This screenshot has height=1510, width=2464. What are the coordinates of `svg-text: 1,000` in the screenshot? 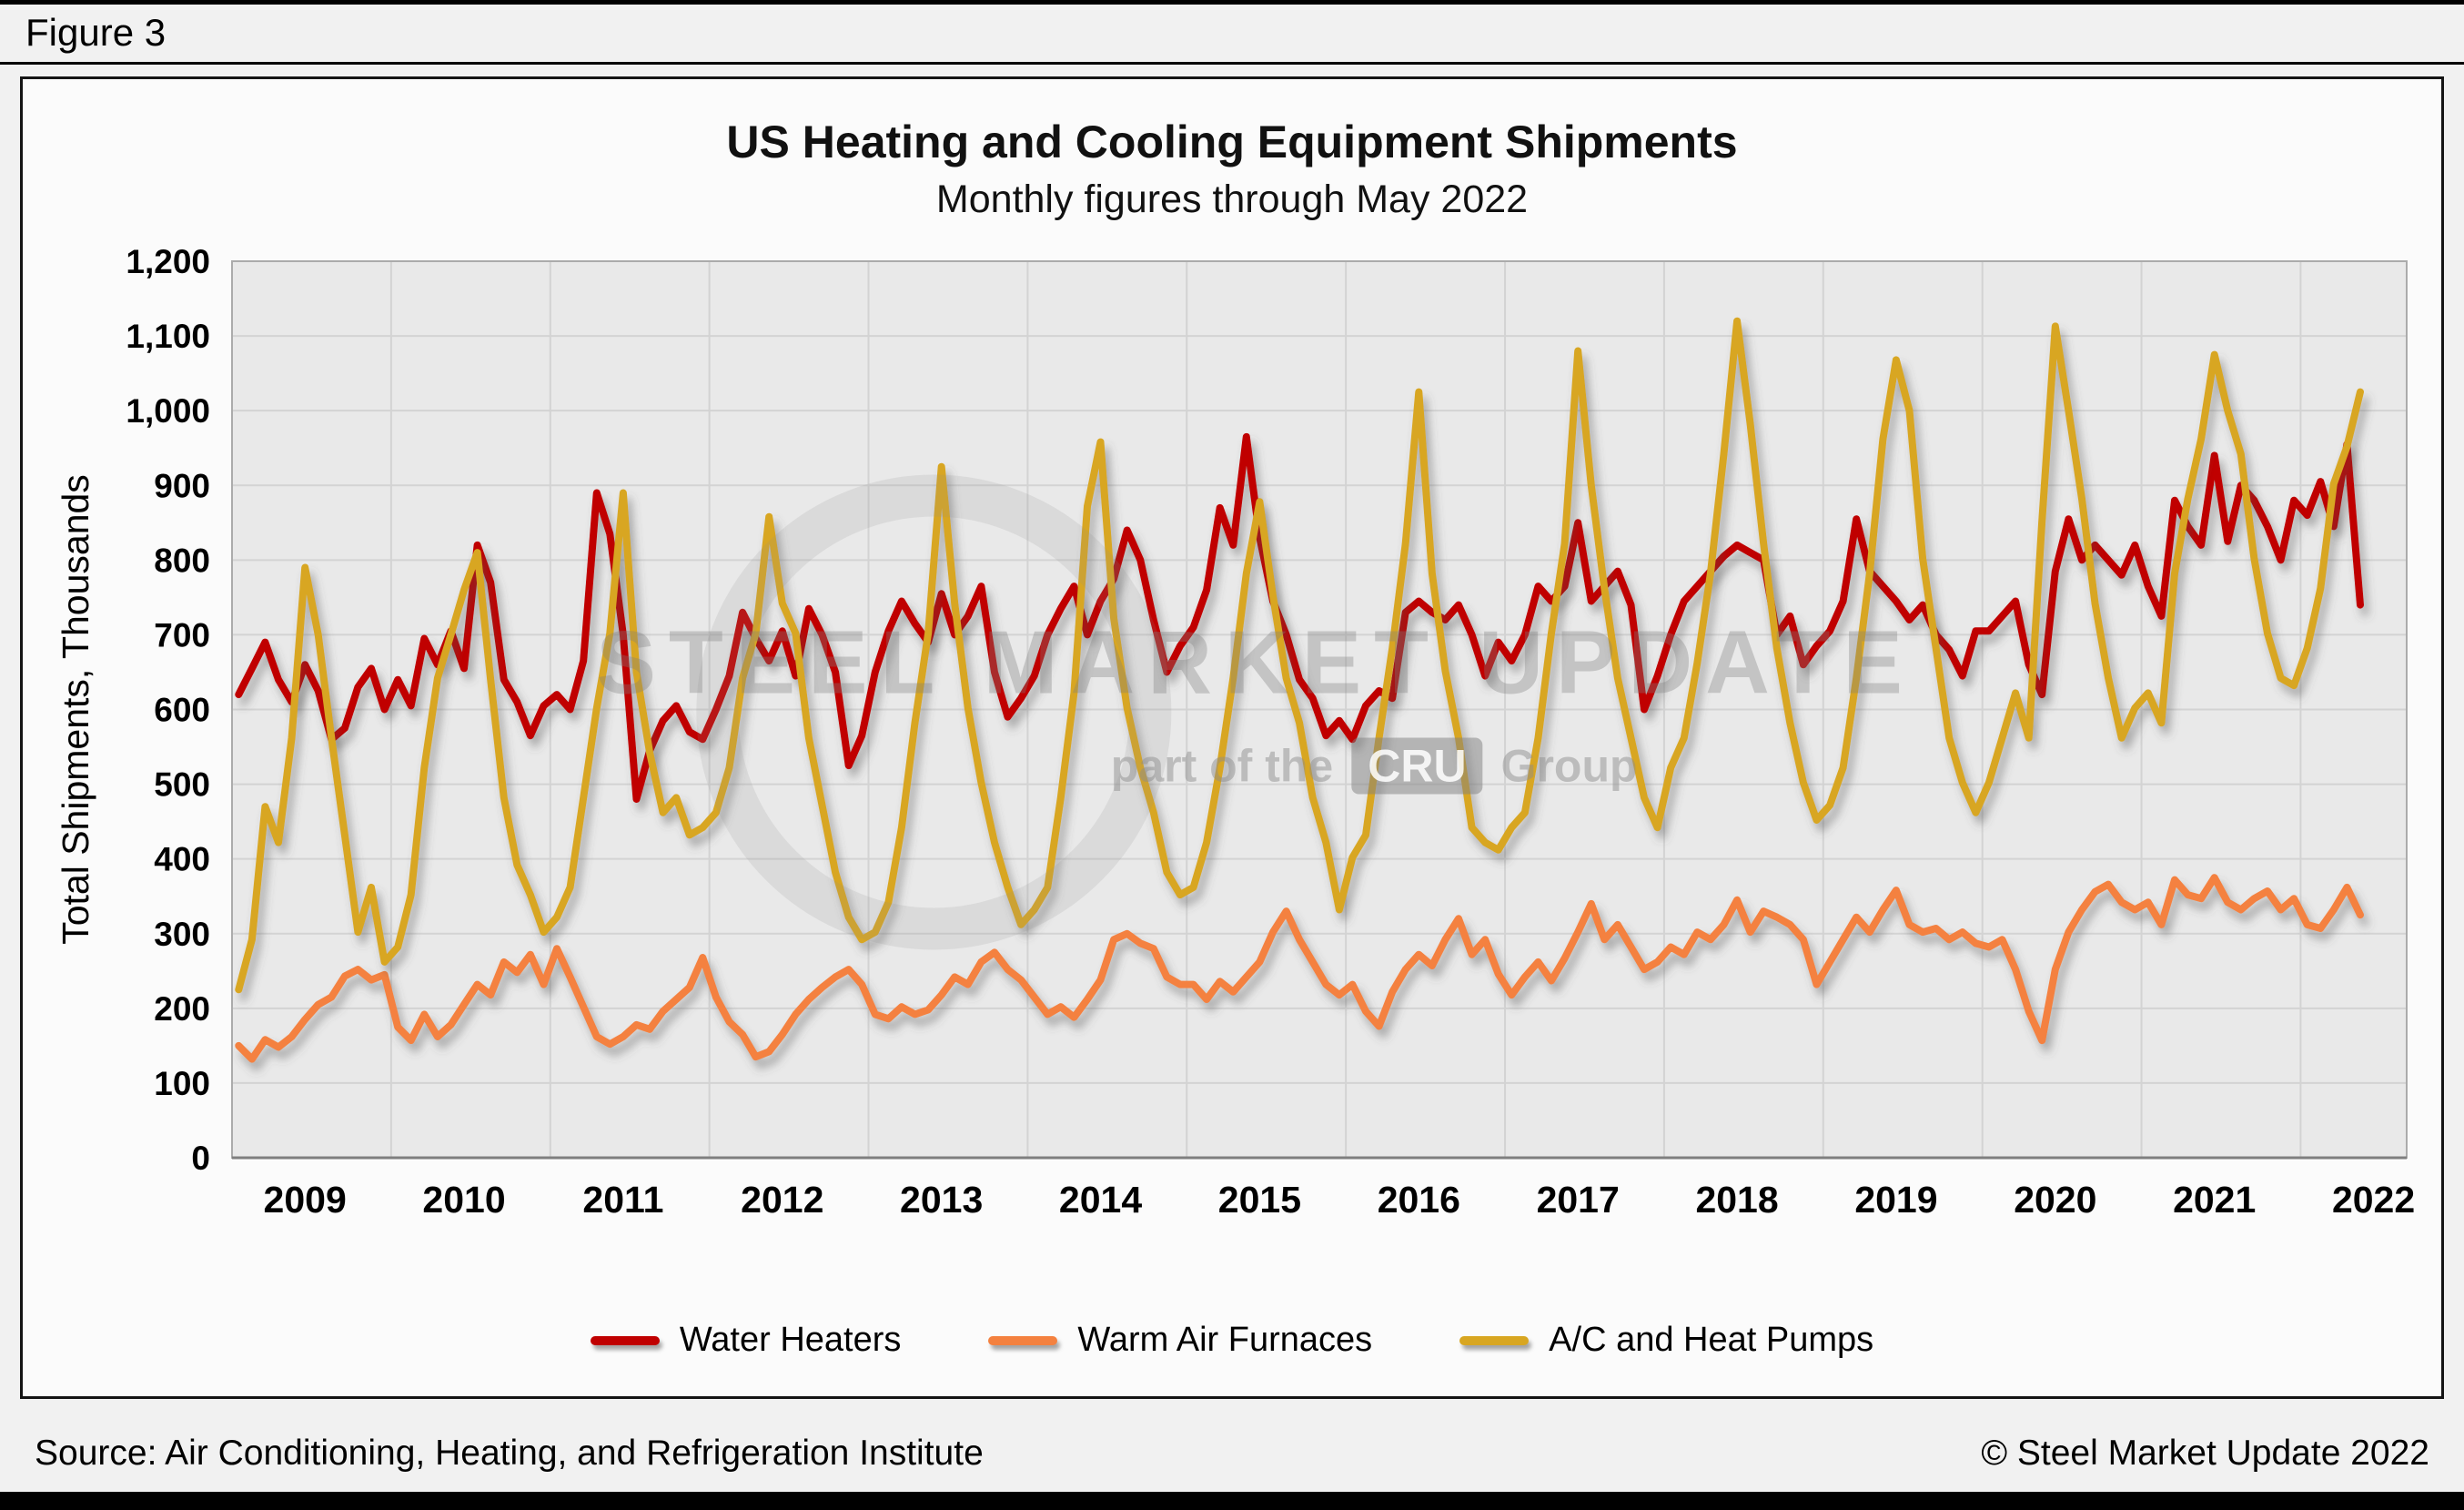 It's located at (168, 411).